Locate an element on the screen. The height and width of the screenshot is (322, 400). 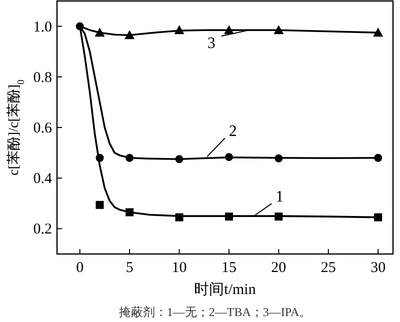
x-tick-label: 30 is located at coordinates (378, 268).